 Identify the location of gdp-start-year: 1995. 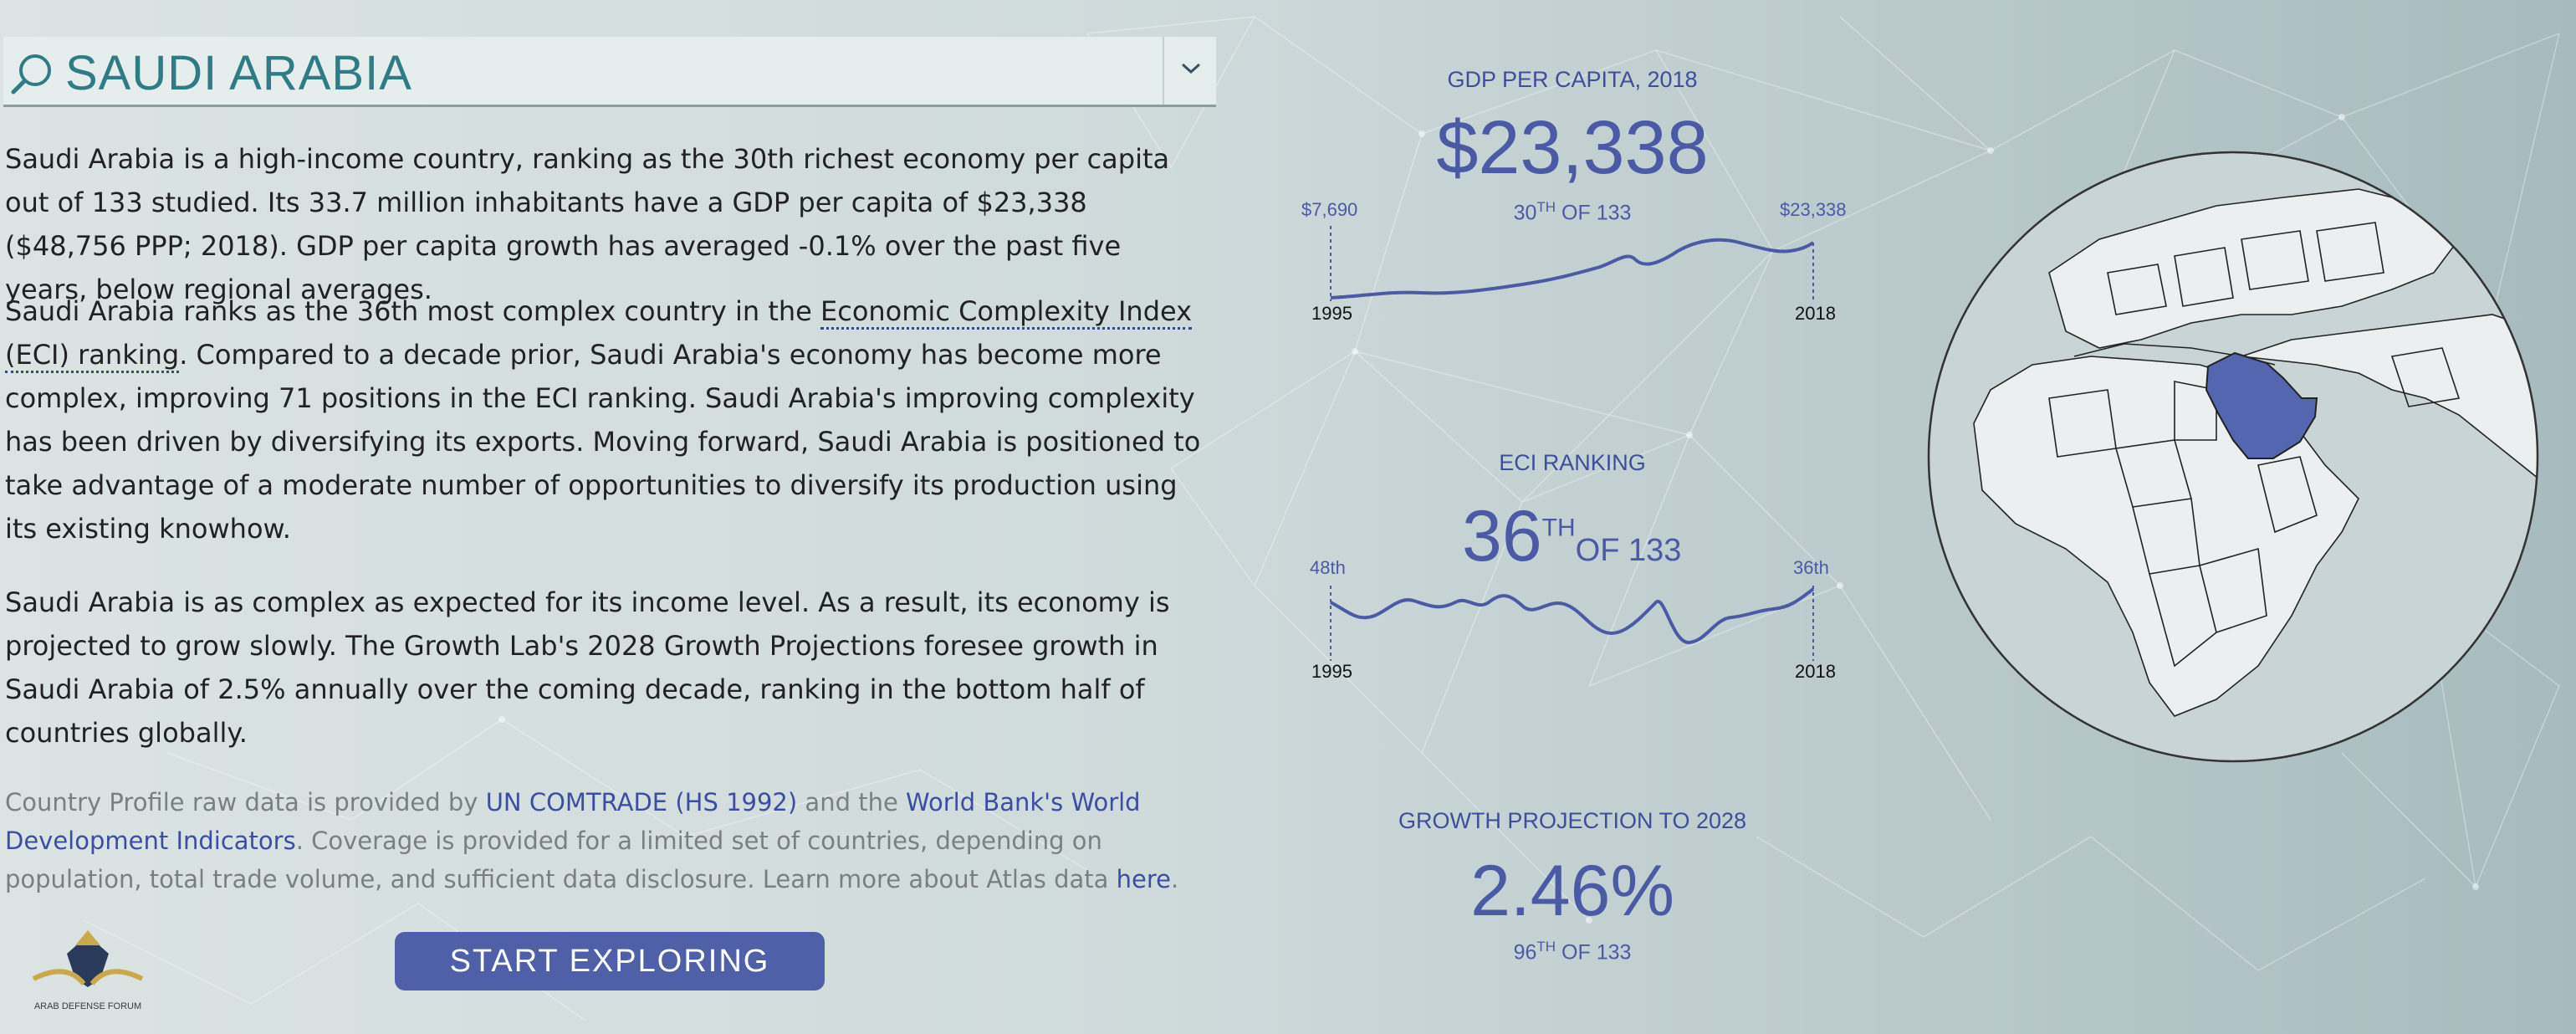
(1331, 313).